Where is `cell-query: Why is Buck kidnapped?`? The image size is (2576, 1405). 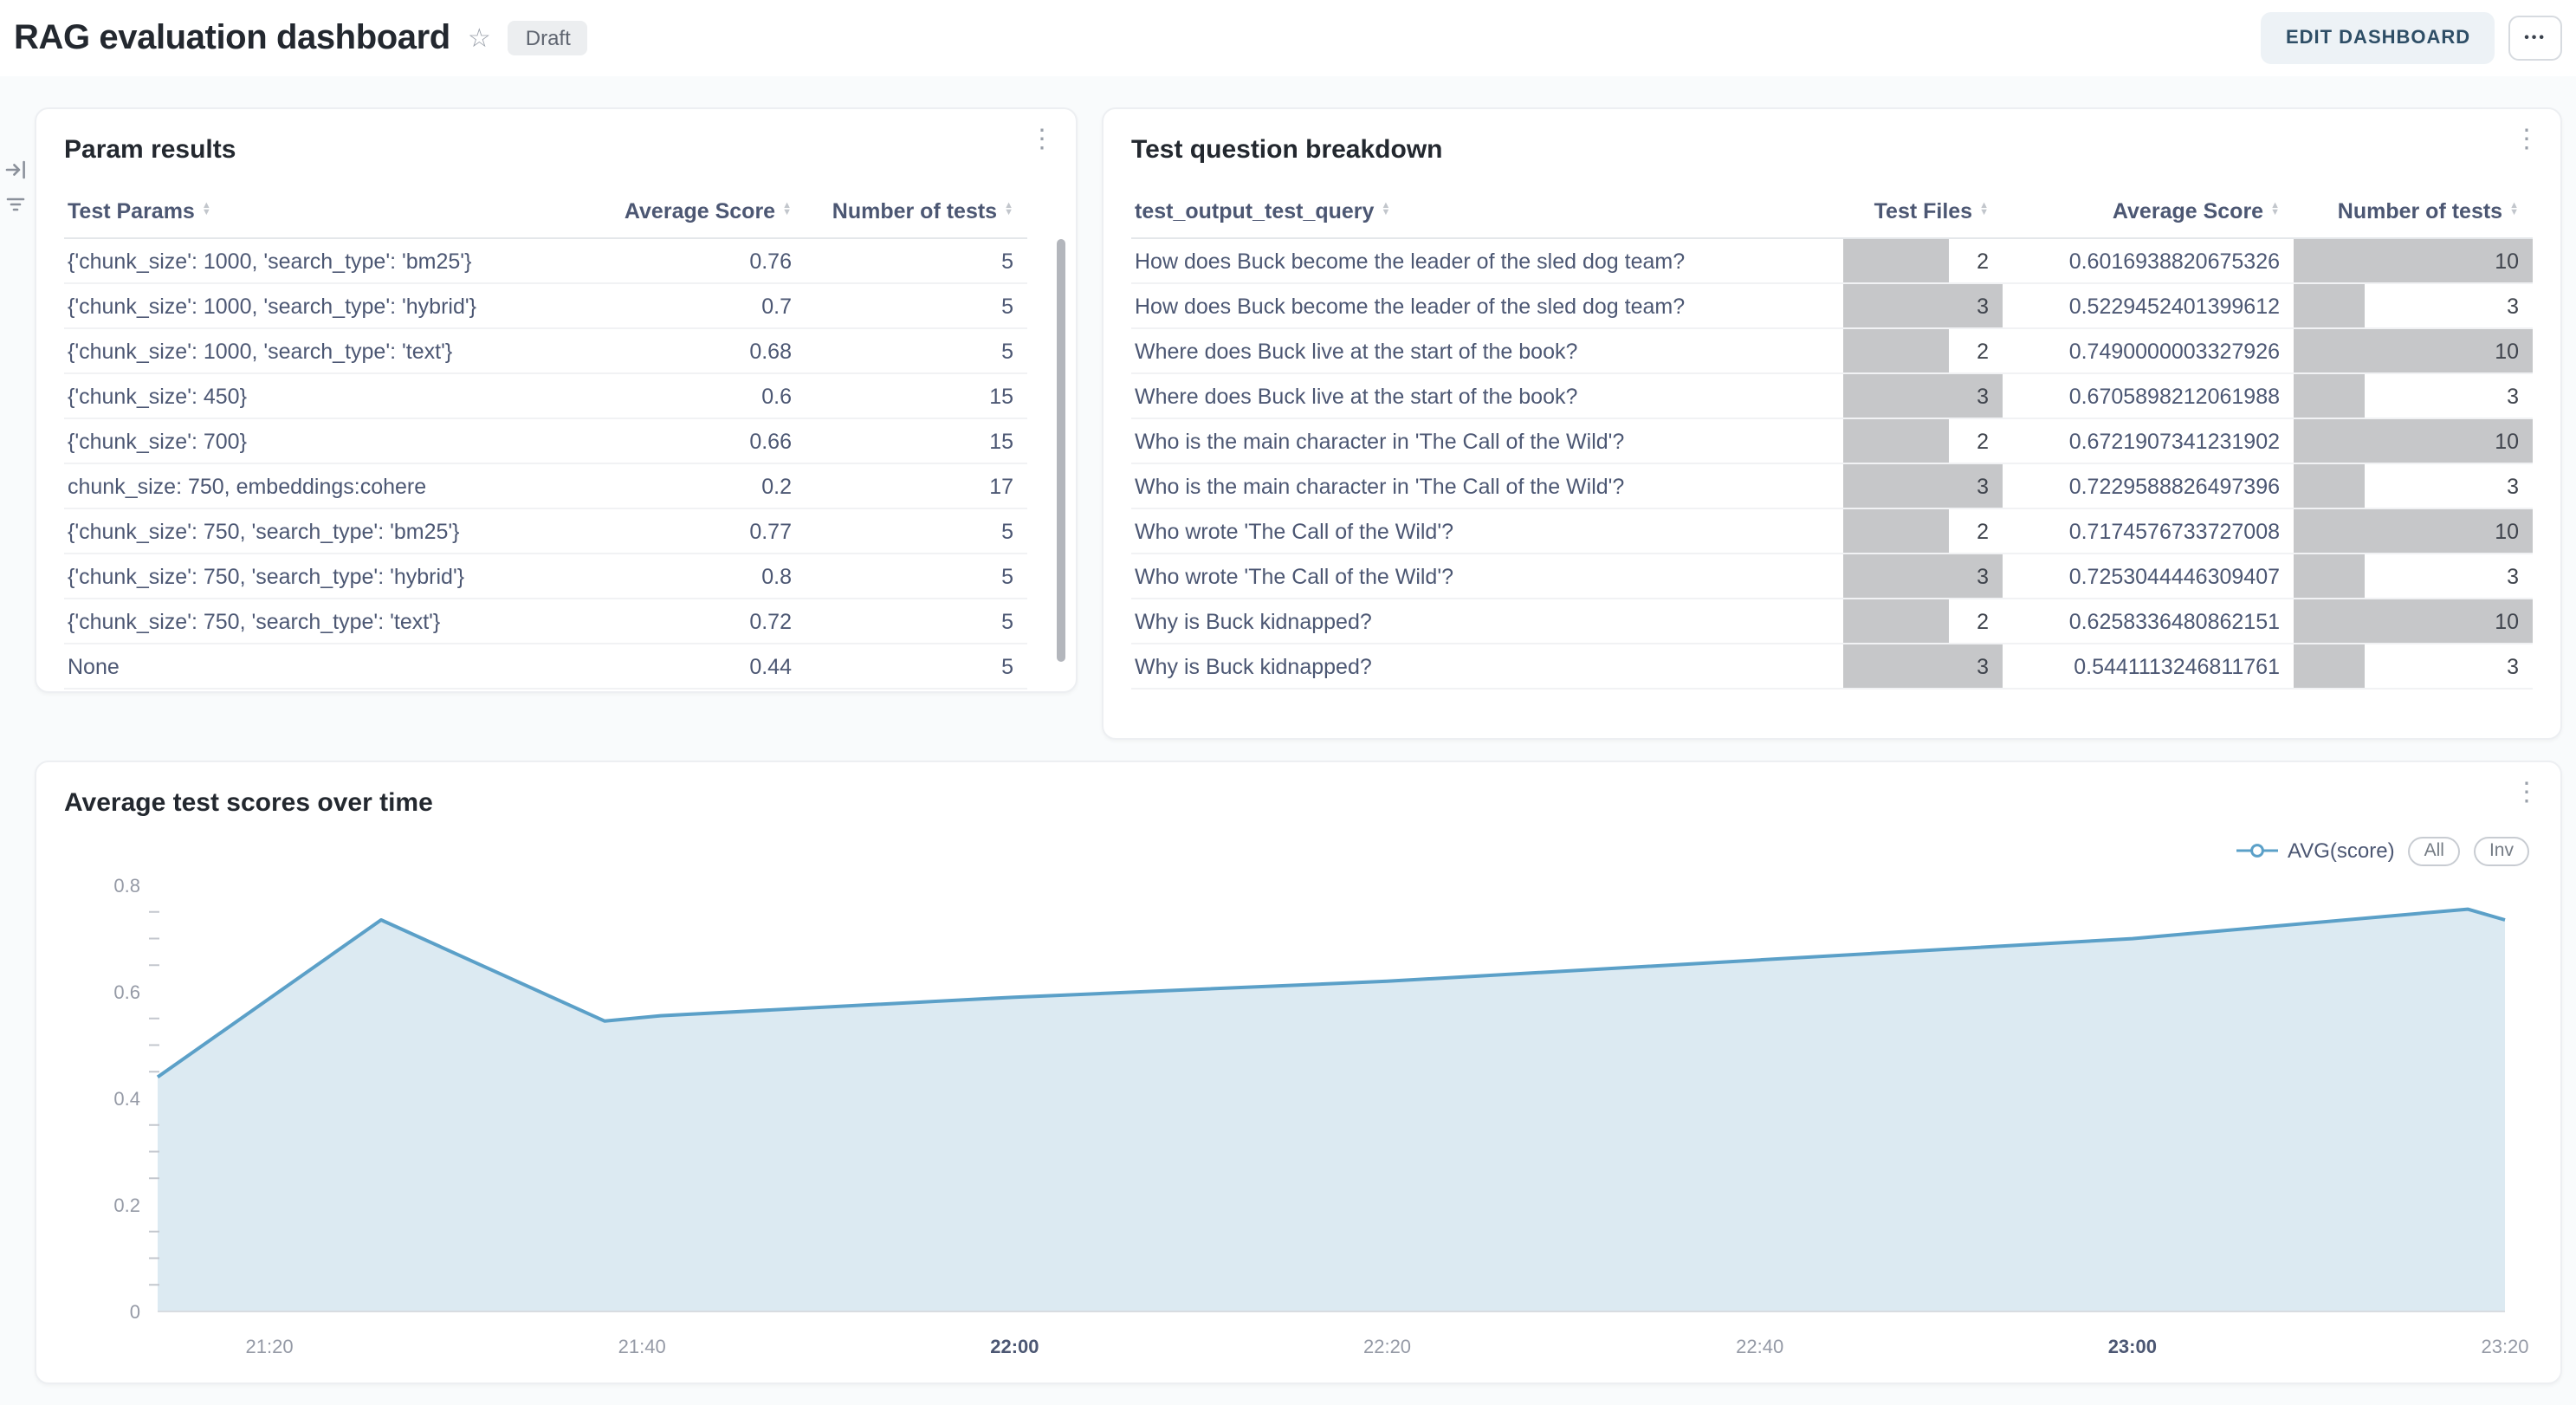 cell-query: Why is Buck kidnapped? is located at coordinates (1253, 666).